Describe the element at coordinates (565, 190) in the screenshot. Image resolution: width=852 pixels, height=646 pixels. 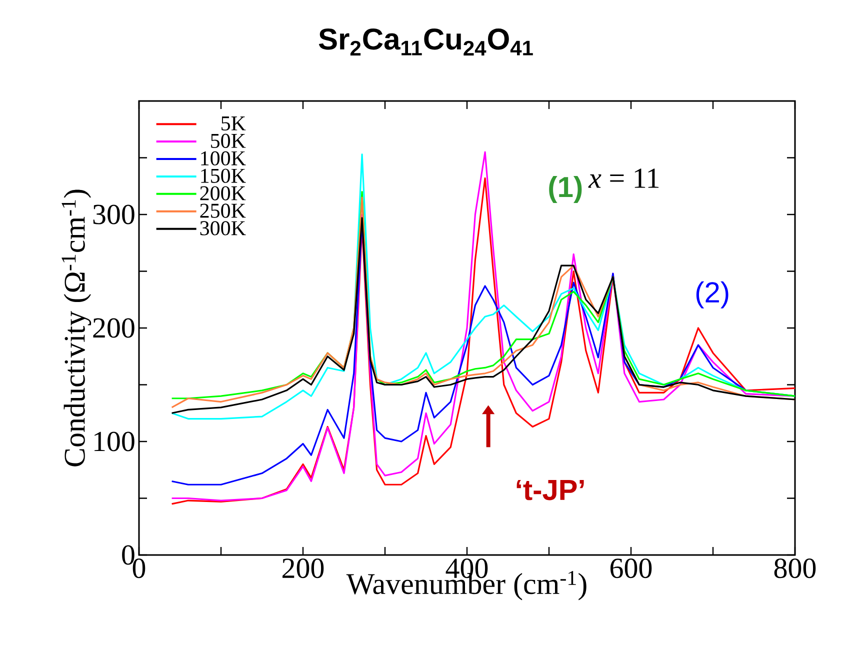
I see `annotation: (1)` at that location.